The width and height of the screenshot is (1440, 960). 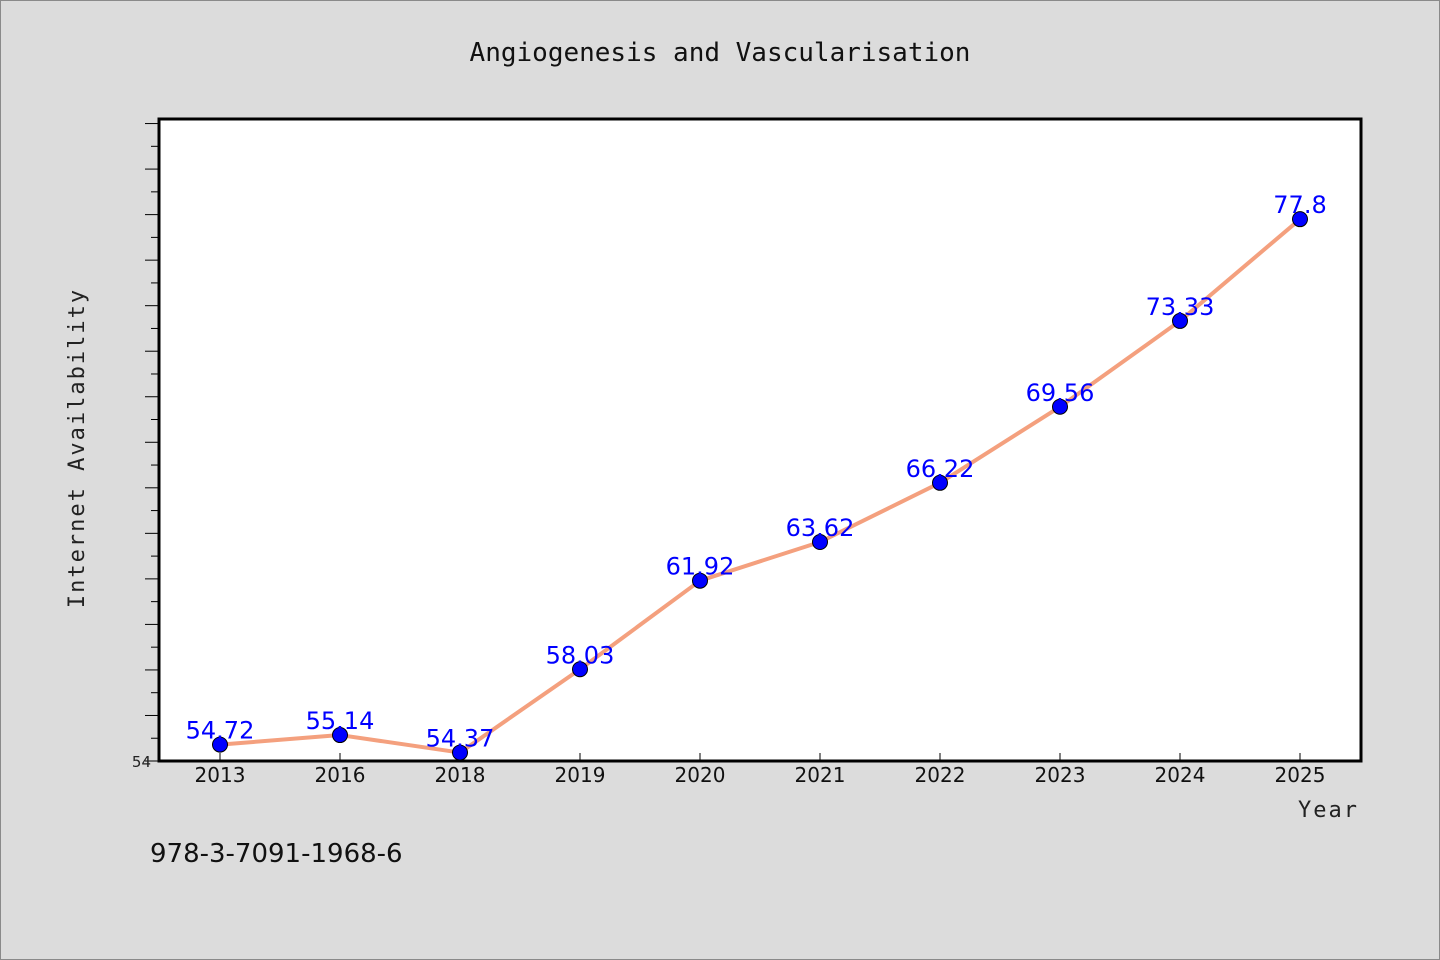 What do you see at coordinates (77, 448) in the screenshot?
I see `y-axis-label: Internet Availability` at bounding box center [77, 448].